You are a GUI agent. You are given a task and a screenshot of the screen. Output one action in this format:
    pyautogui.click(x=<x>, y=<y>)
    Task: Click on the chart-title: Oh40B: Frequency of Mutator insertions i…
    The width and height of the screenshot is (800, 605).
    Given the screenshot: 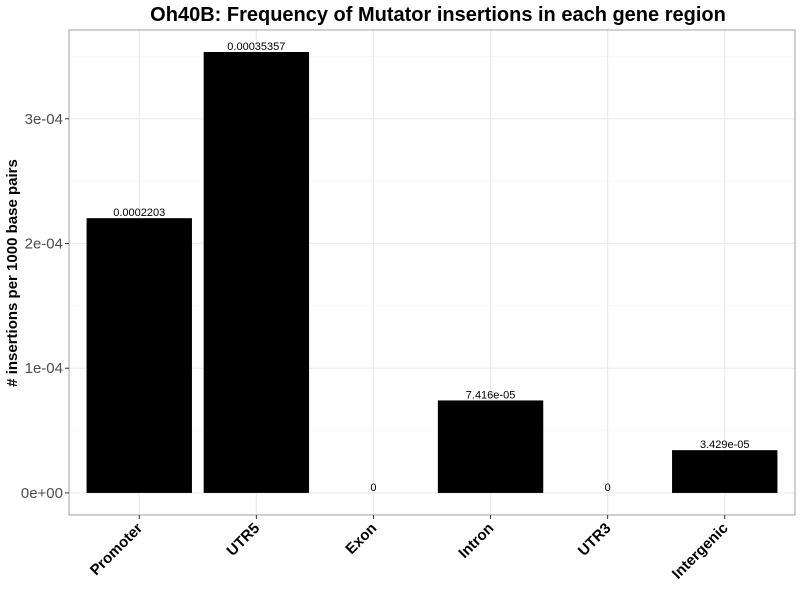 What is the action you would take?
    pyautogui.click(x=438, y=15)
    